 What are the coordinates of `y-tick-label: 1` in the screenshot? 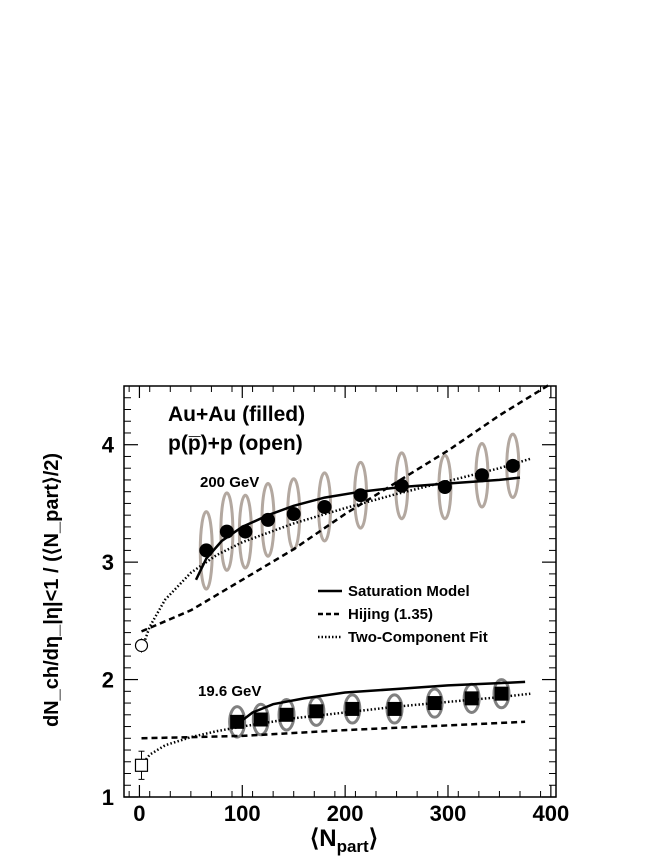 It's located at (108, 797).